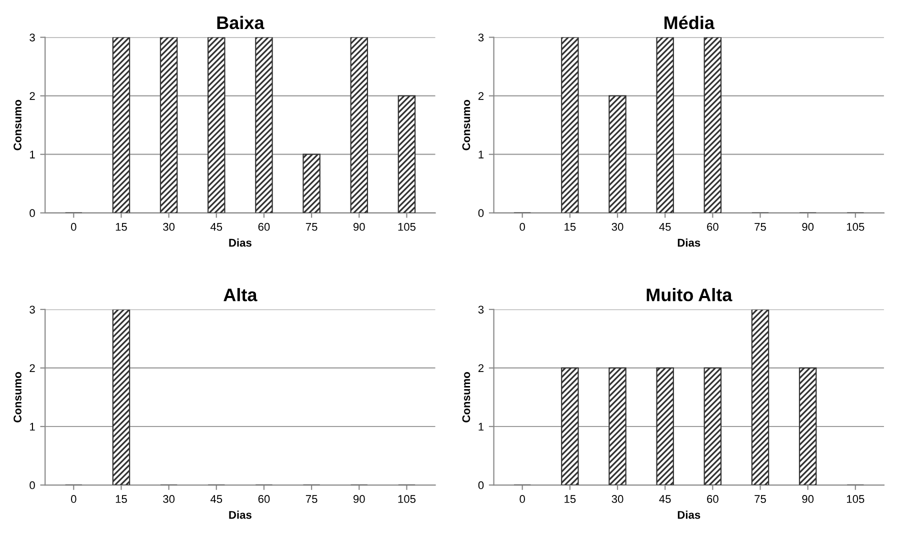  Describe the element at coordinates (689, 295) in the screenshot. I see `chart-title: Muito Alta` at that location.